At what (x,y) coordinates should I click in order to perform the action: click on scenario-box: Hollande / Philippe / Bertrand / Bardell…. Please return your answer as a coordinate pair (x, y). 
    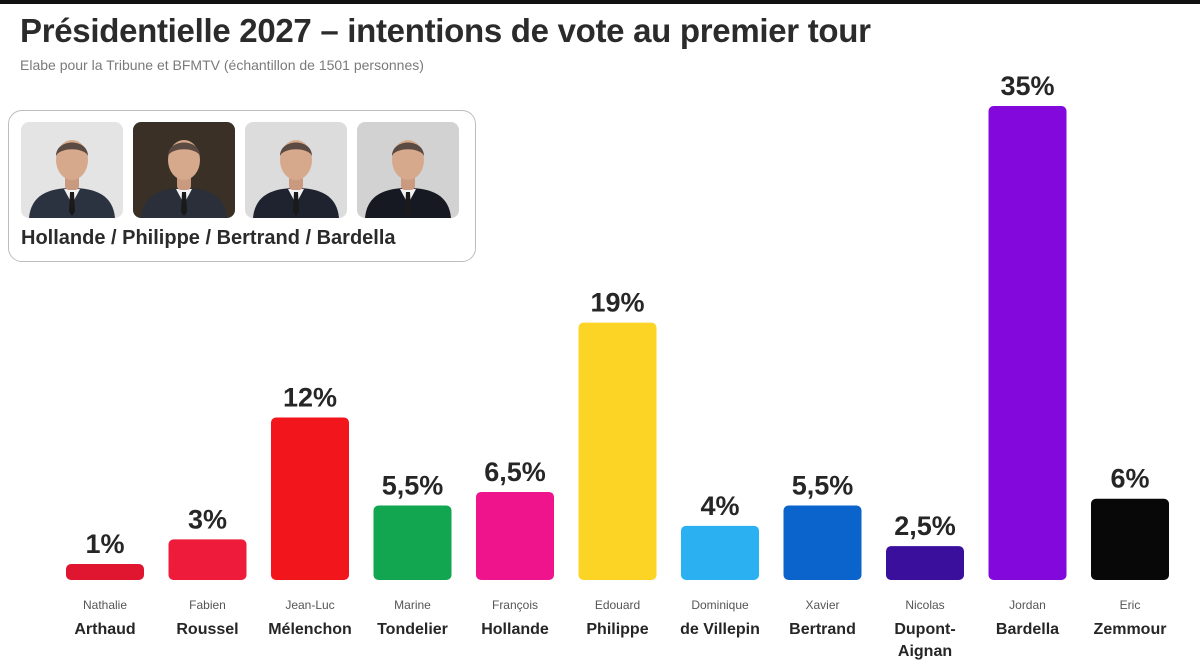
    Looking at the image, I should click on (242, 186).